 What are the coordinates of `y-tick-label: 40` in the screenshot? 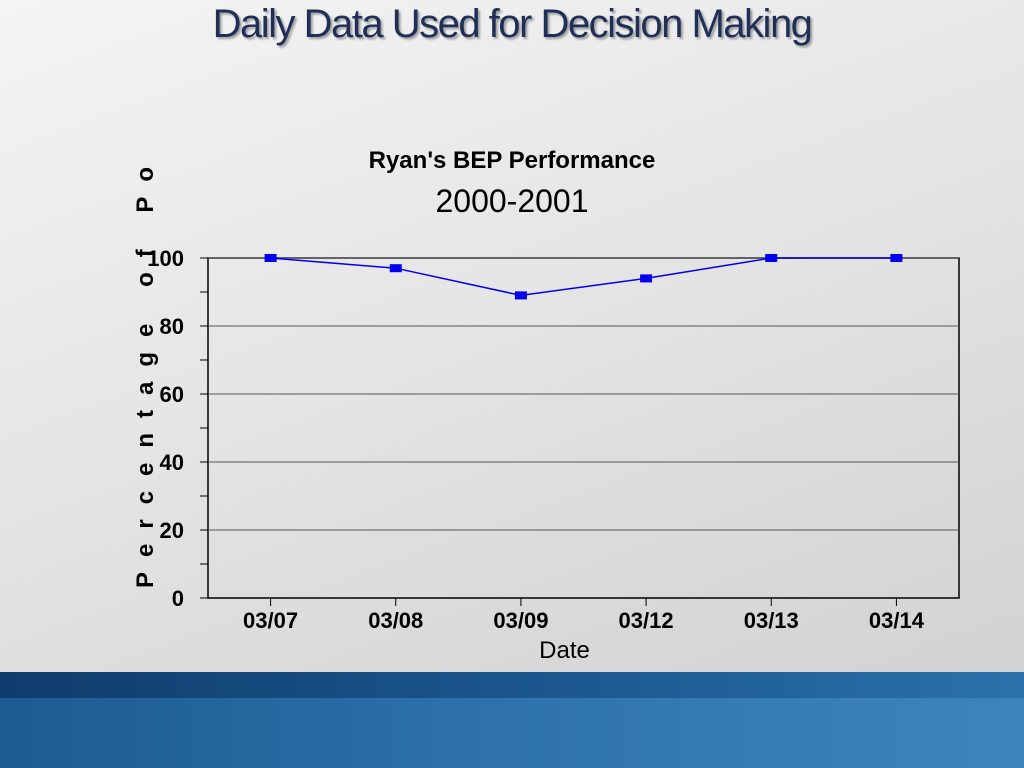 It's located at (172, 462).